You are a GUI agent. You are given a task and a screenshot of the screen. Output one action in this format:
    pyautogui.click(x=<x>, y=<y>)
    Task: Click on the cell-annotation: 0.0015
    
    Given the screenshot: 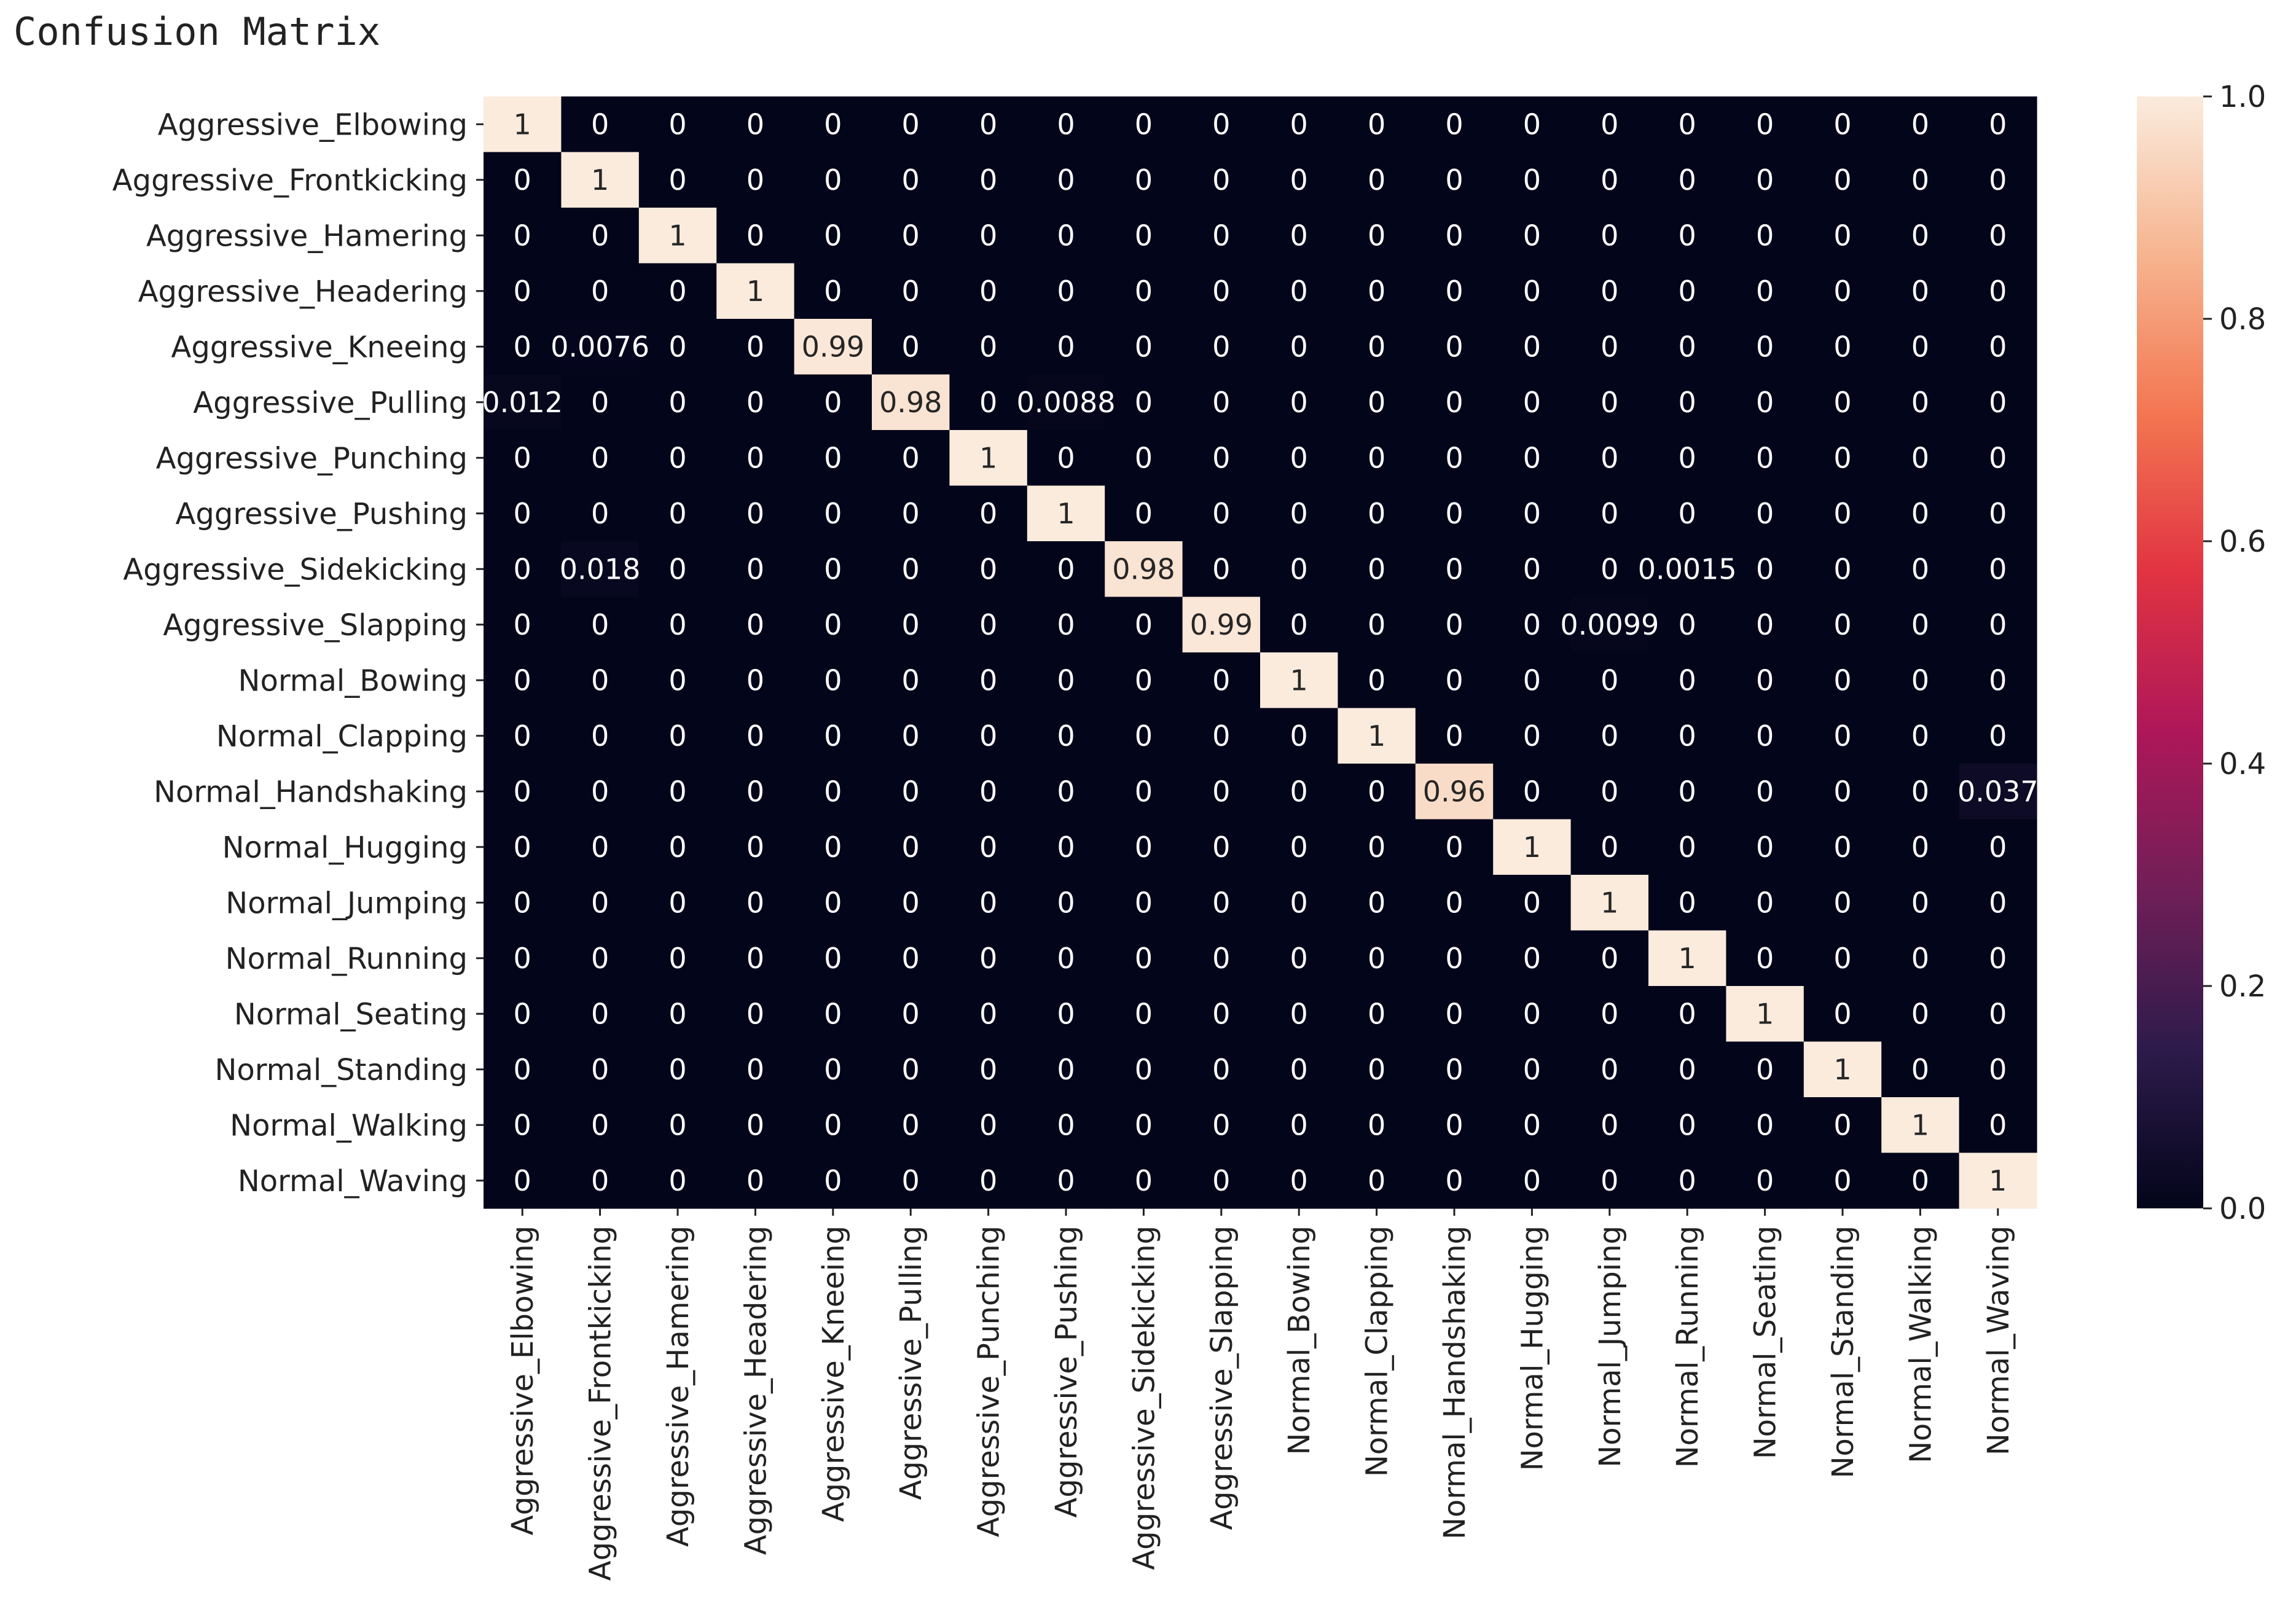 What is the action you would take?
    pyautogui.click(x=1687, y=568)
    